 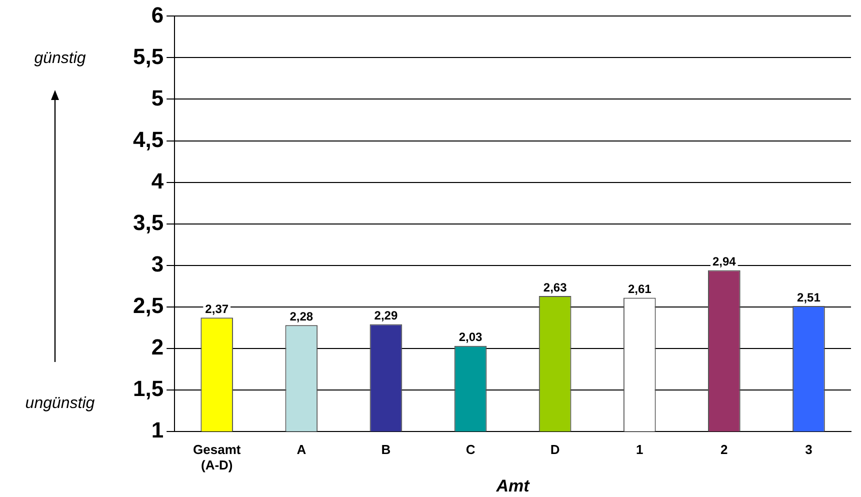 I want to click on y-tick-label: 3, so click(x=157, y=263).